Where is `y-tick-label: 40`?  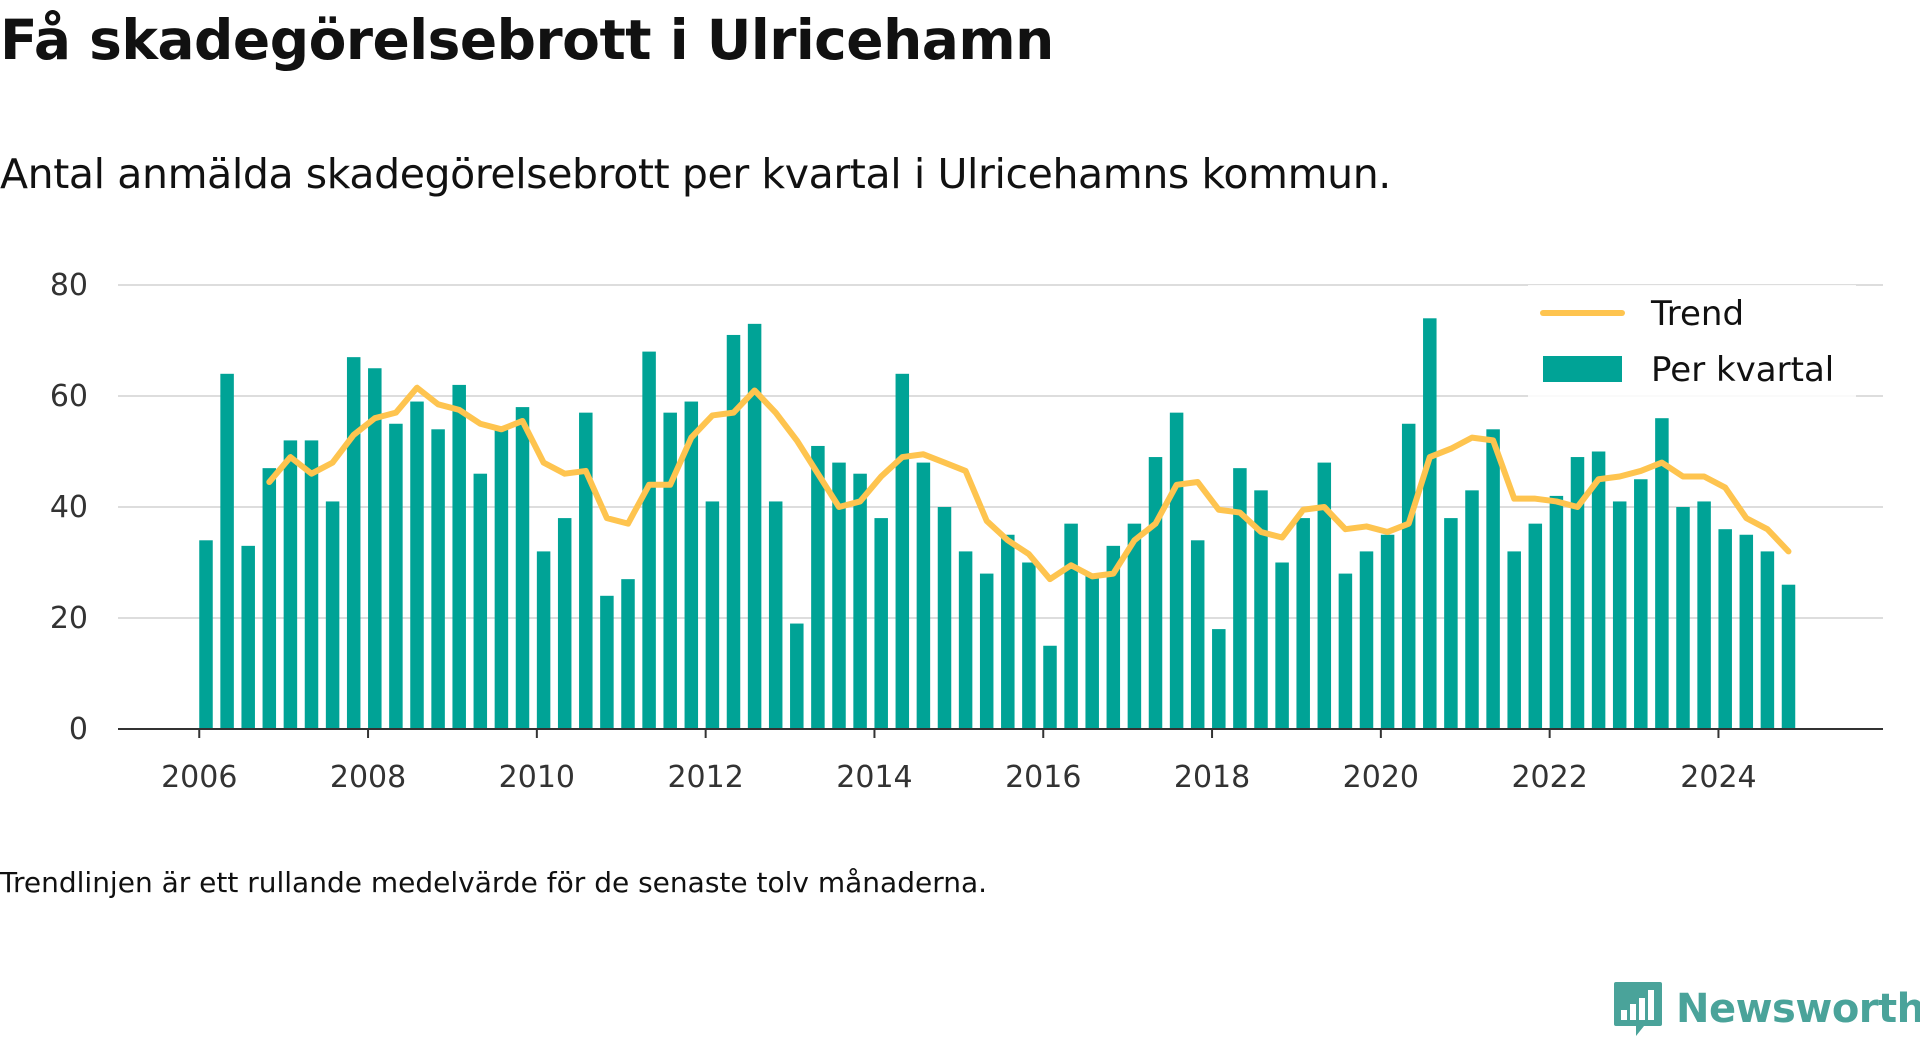 y-tick-label: 40 is located at coordinates (69, 507).